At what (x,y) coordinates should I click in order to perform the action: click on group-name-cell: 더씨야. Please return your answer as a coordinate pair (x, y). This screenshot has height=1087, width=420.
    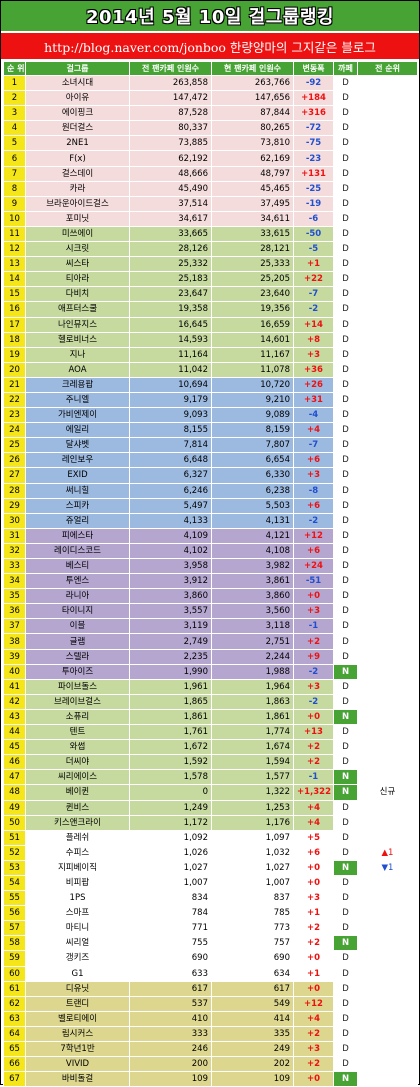
    Looking at the image, I should click on (77, 762).